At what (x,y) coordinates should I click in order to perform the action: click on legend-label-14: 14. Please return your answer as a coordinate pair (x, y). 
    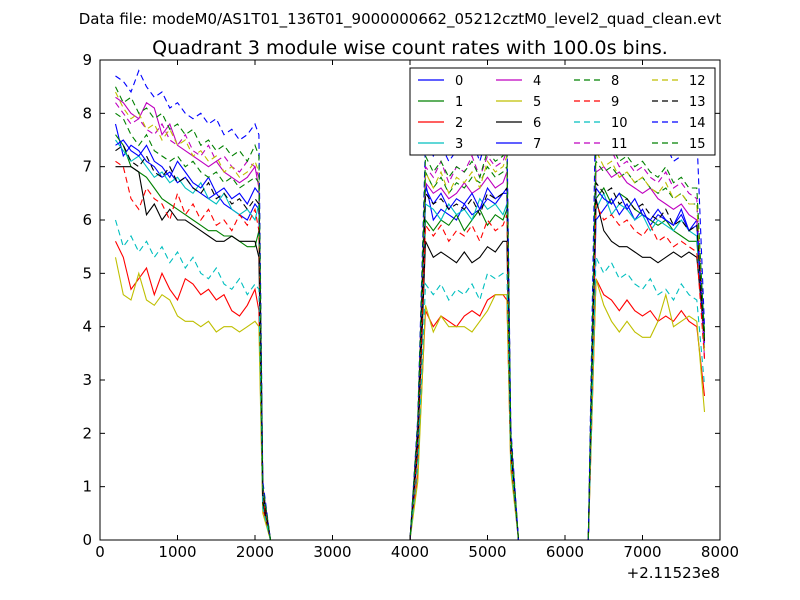
    Looking at the image, I should click on (697, 123).